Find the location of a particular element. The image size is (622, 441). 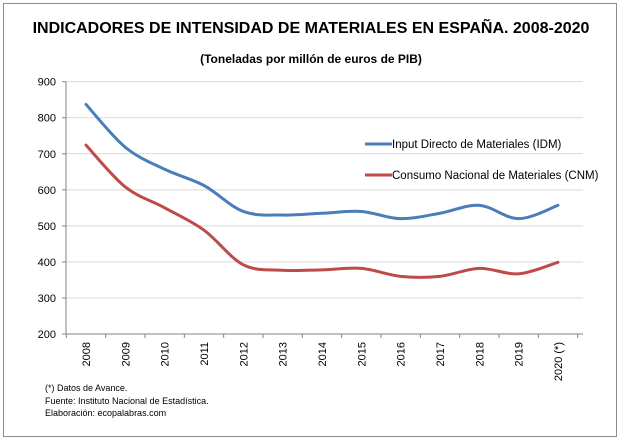

x-tick-label: 2009 is located at coordinates (126, 354).